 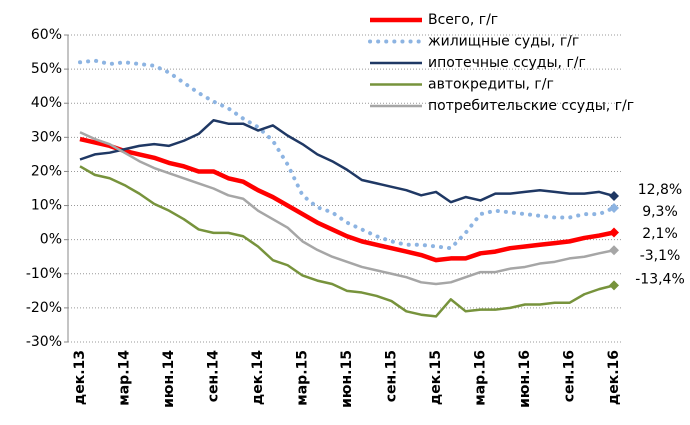 I want to click on y-tick-label: -30%, so click(x=44, y=342).